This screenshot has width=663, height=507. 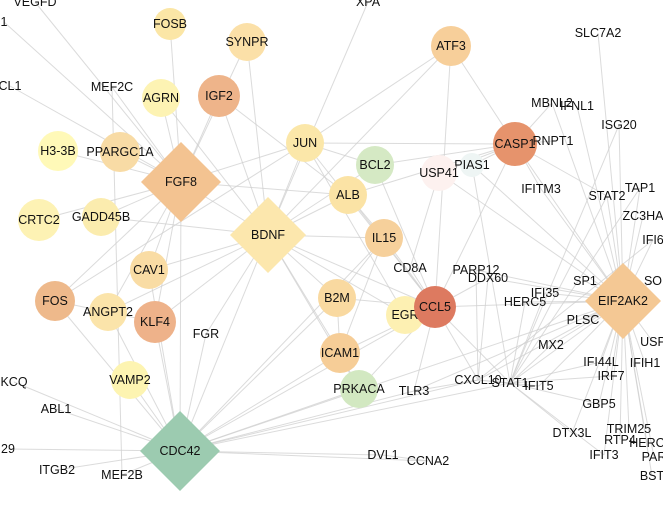 I want to click on node-n29: 29, so click(x=8, y=449).